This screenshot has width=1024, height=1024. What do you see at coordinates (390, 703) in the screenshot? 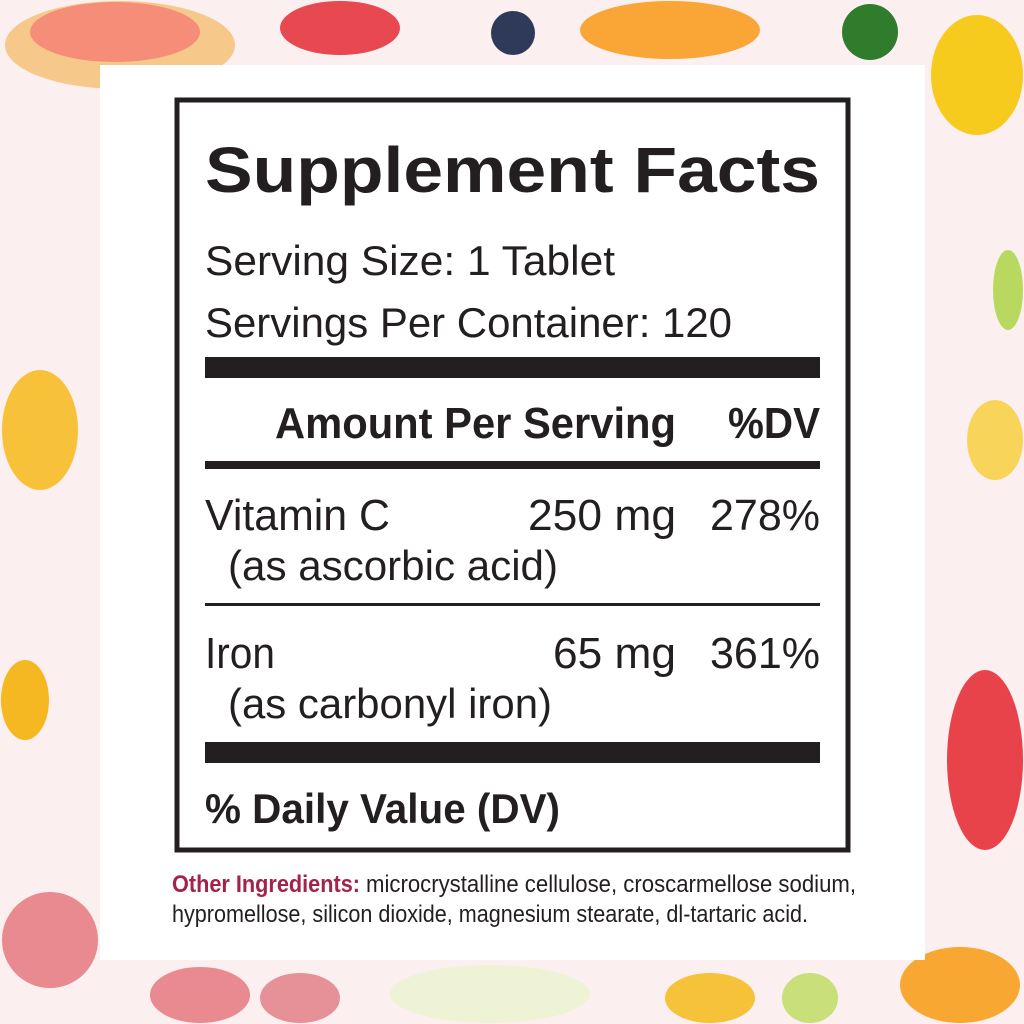
I see `nutrient-source: (as carbonyl iron)` at bounding box center [390, 703].